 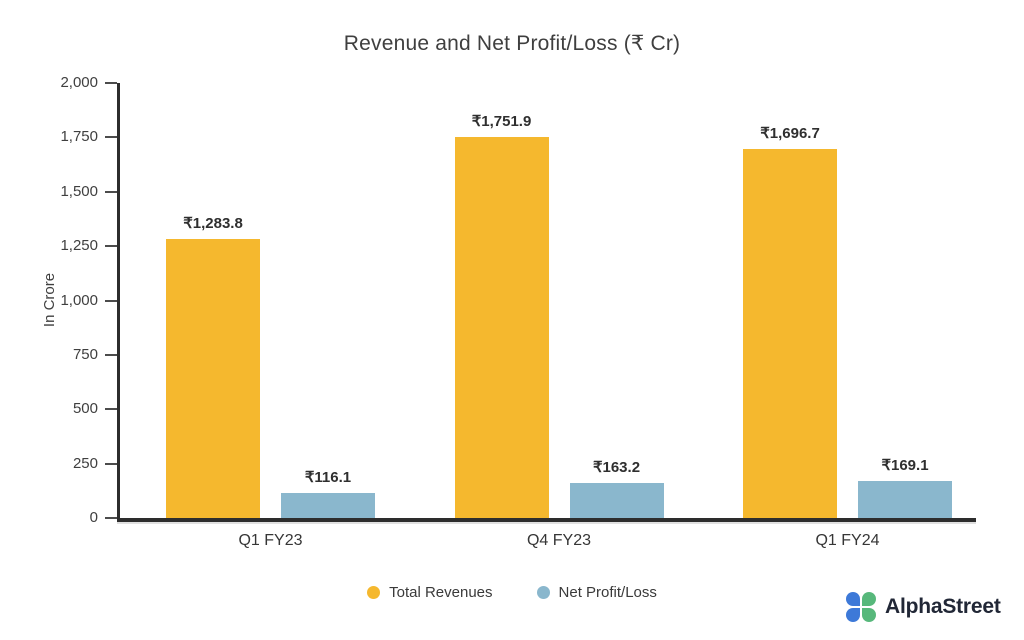 What do you see at coordinates (853, 599) in the screenshot?
I see `logo-shape-top-left` at bounding box center [853, 599].